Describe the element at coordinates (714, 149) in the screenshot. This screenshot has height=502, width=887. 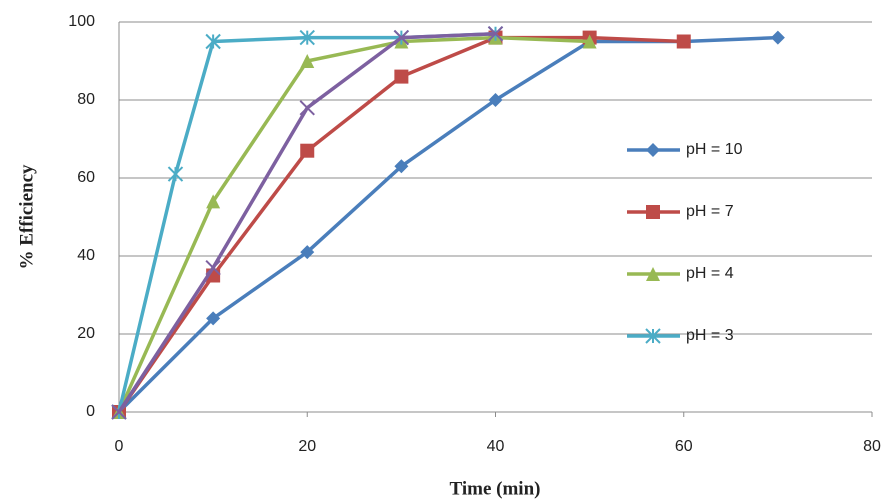
I see `legend-label: pH = 10` at that location.